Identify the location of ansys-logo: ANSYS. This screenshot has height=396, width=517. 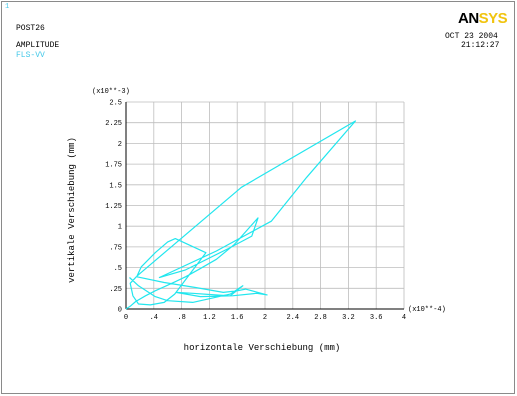
(483, 18).